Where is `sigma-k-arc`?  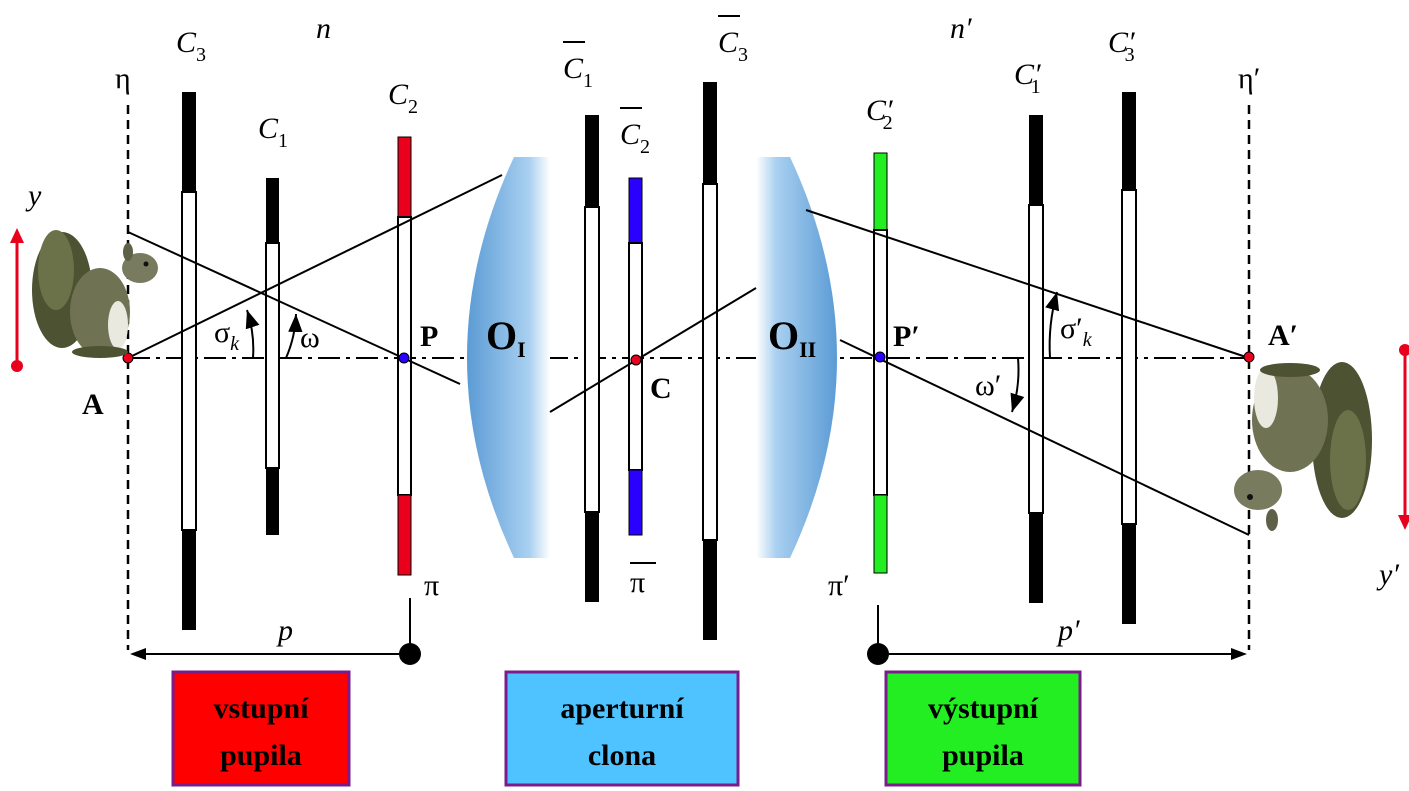 sigma-k-arc is located at coordinates (252, 334).